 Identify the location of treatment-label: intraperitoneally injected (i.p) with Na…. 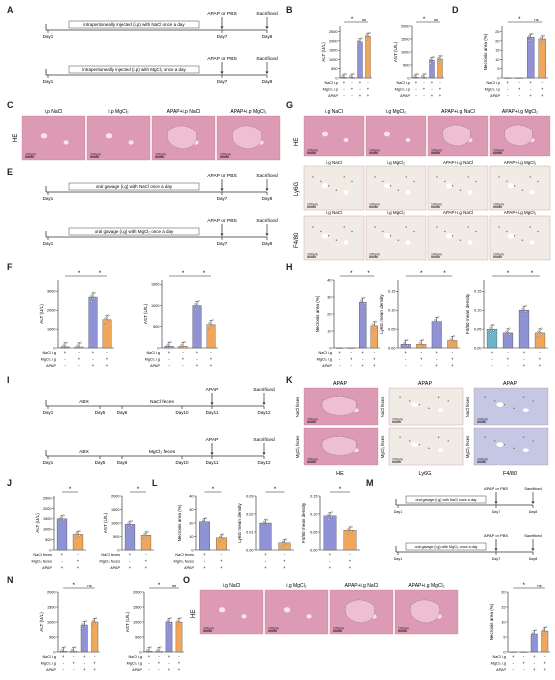
(134, 24).